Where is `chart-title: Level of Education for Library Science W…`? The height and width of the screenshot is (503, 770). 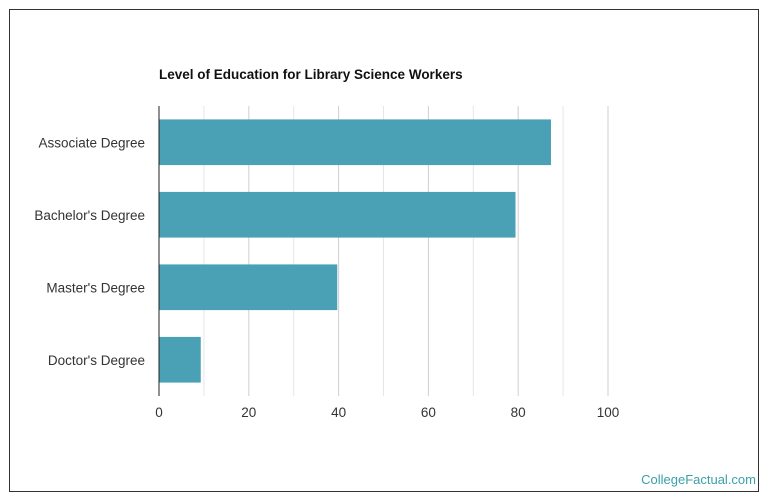
chart-title: Level of Education for Library Science W… is located at coordinates (311, 74).